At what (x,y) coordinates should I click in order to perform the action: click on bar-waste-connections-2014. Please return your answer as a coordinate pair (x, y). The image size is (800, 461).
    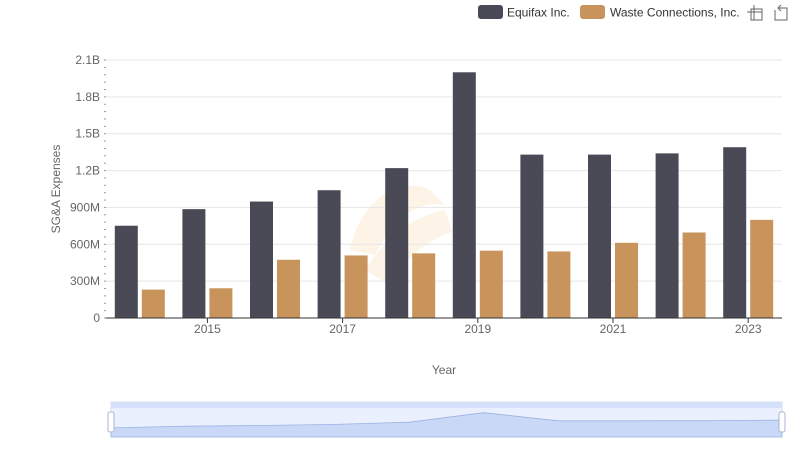
    Looking at the image, I should click on (153, 303).